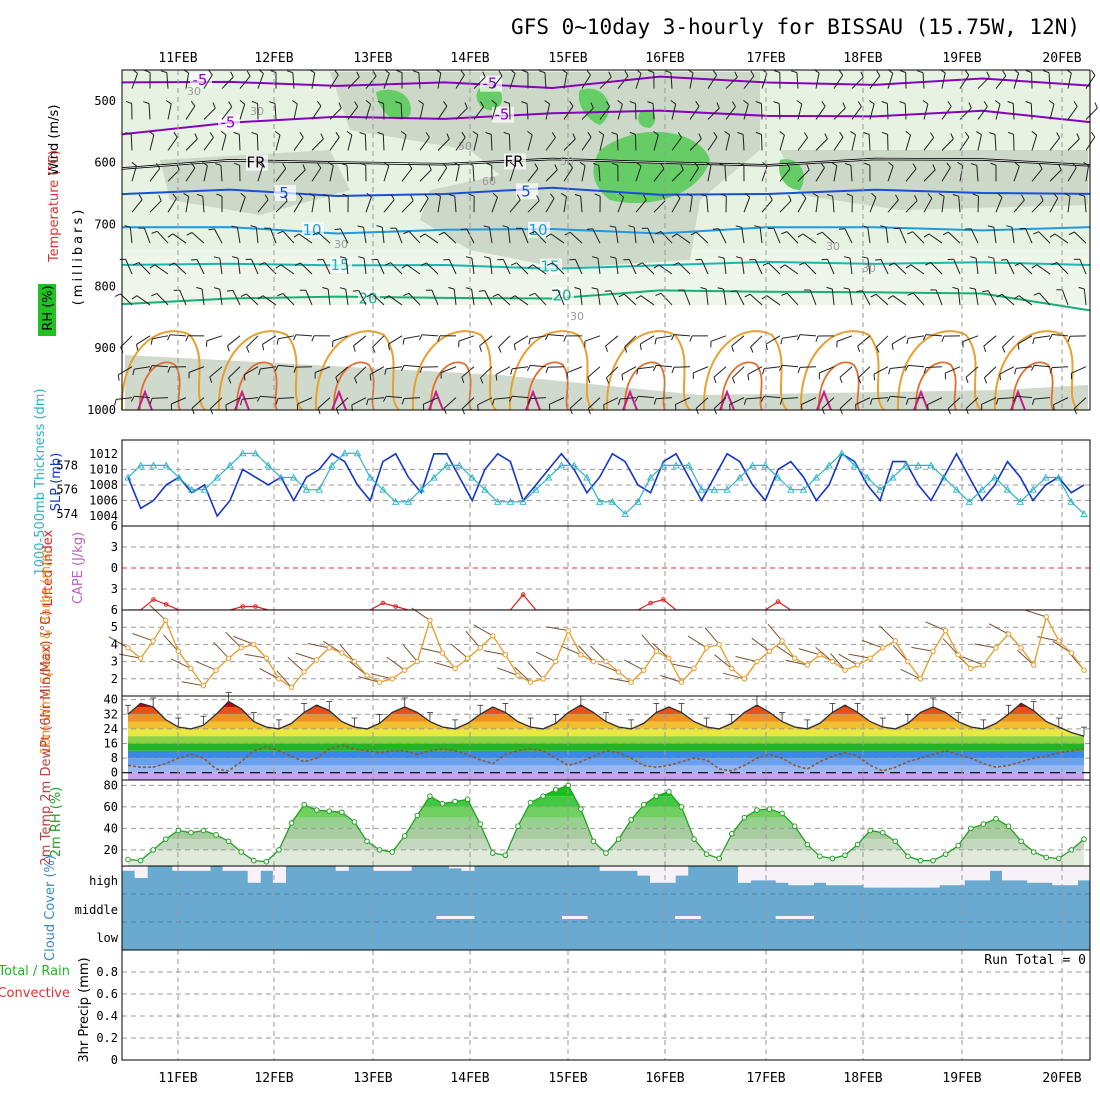 This screenshot has width=1100, height=1100. Describe the element at coordinates (369, 298) in the screenshot. I see `isotherm-label-bg` at that location.